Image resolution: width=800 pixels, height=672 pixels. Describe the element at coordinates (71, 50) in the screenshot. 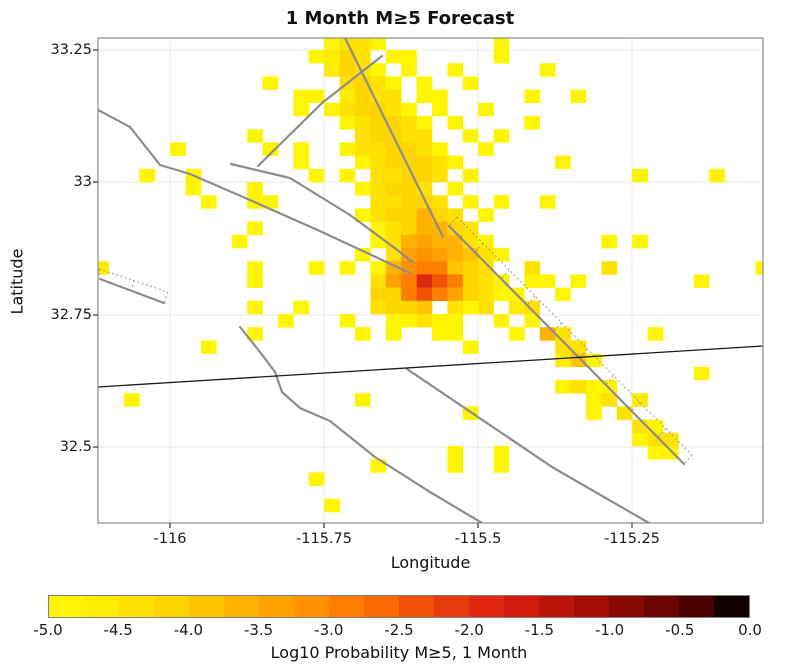

I see `y-tick-label: 33.25` at that location.